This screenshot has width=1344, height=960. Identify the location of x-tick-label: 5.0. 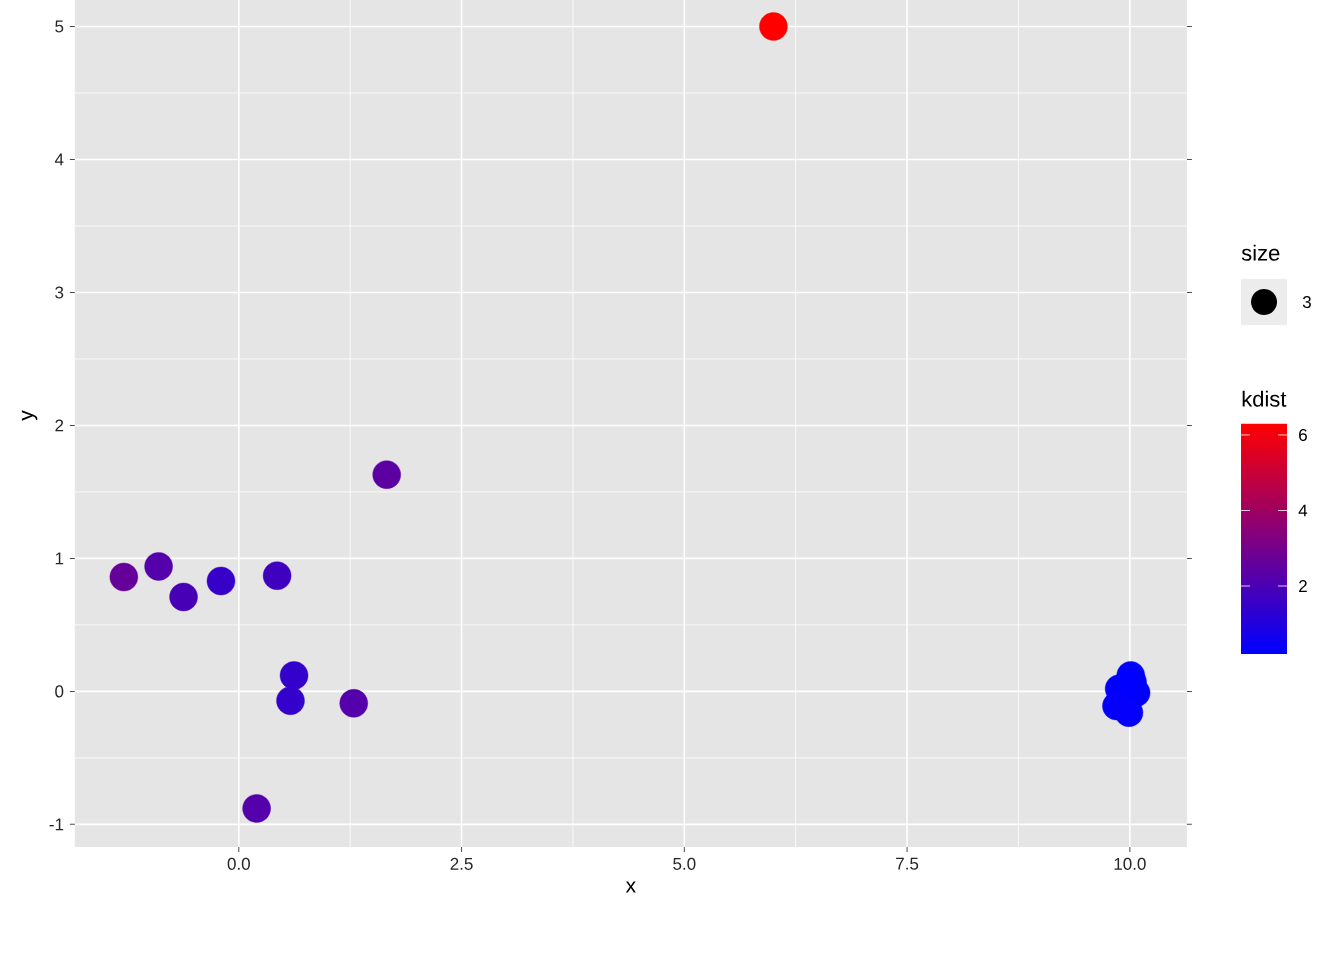
(684, 863).